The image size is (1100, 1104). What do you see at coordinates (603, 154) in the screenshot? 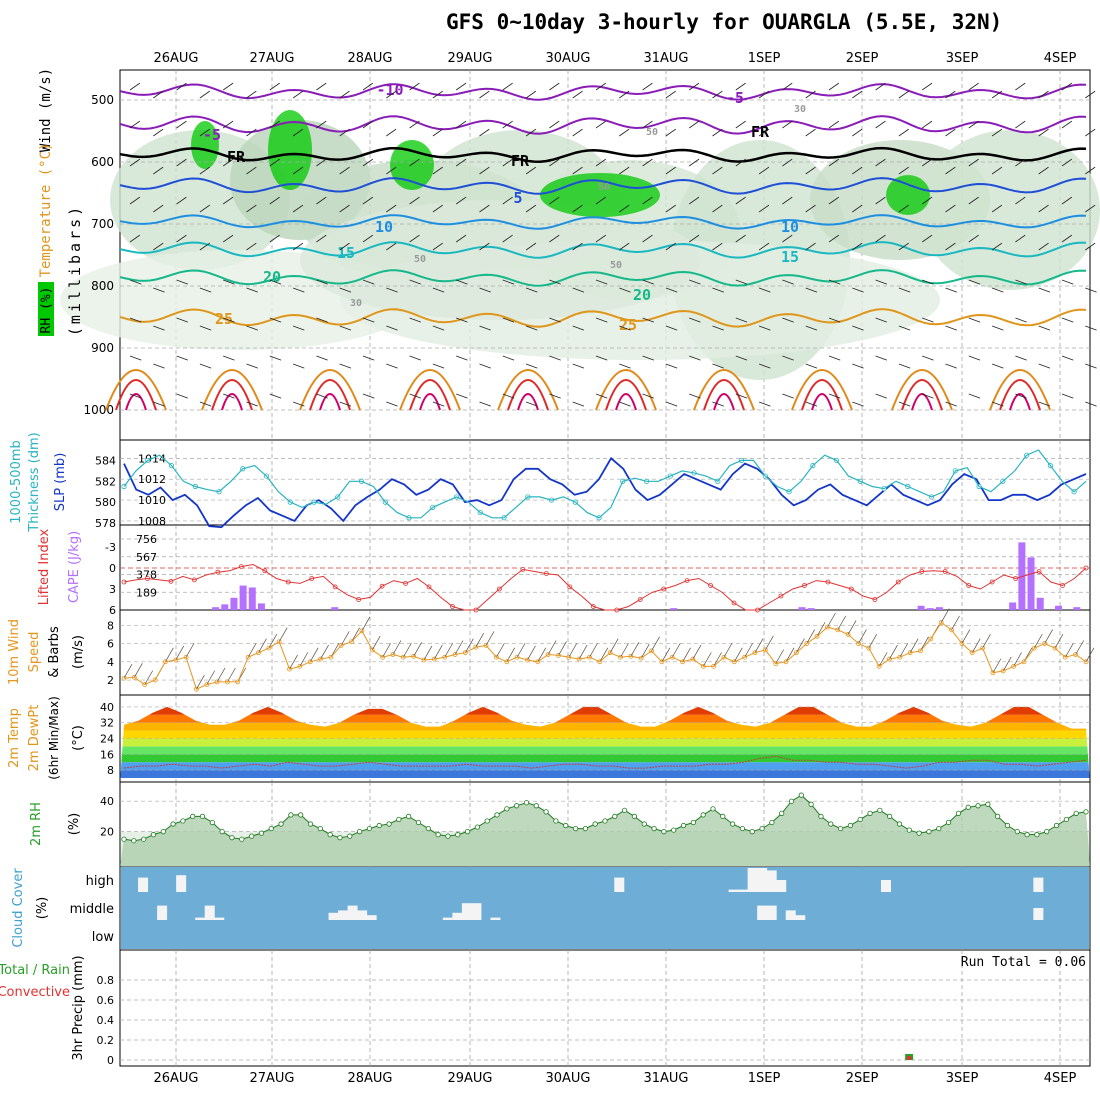
I see `freezing-level-contour` at bounding box center [603, 154].